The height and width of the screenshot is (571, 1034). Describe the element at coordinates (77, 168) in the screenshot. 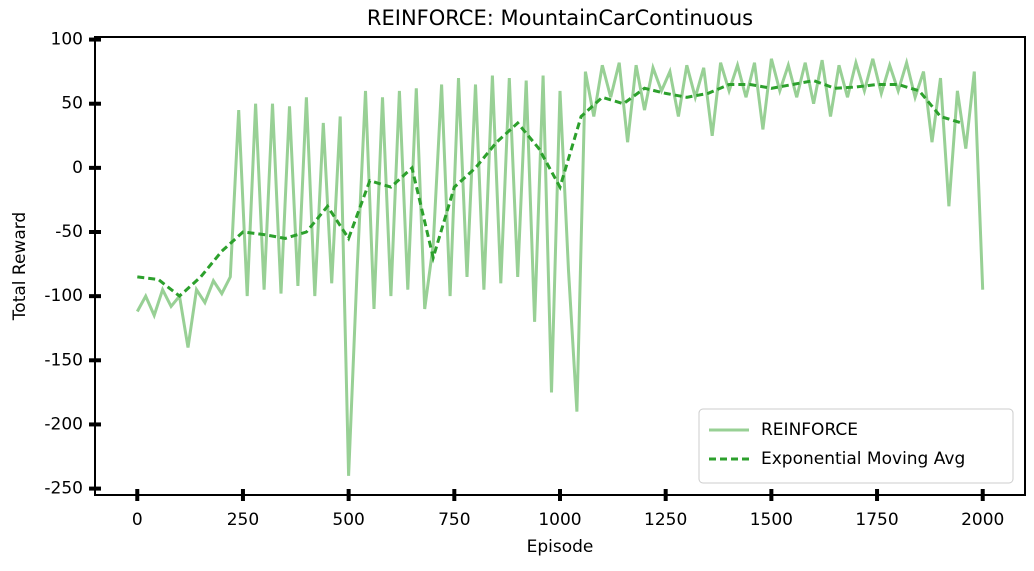

I see `y-tick-label: 0` at that location.